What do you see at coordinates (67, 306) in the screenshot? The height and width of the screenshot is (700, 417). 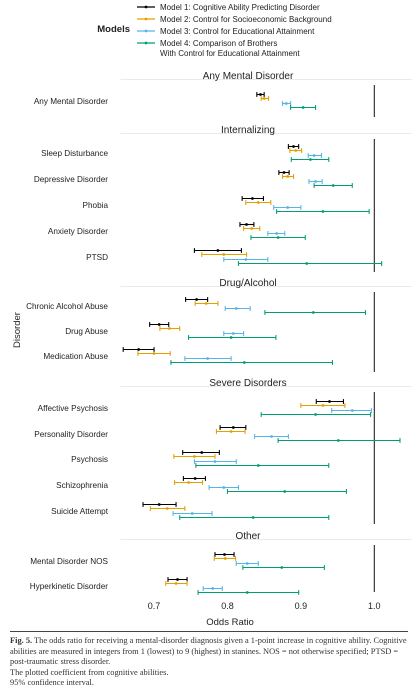 I see `row-label: Chronic Alcohol Abuse` at bounding box center [67, 306].